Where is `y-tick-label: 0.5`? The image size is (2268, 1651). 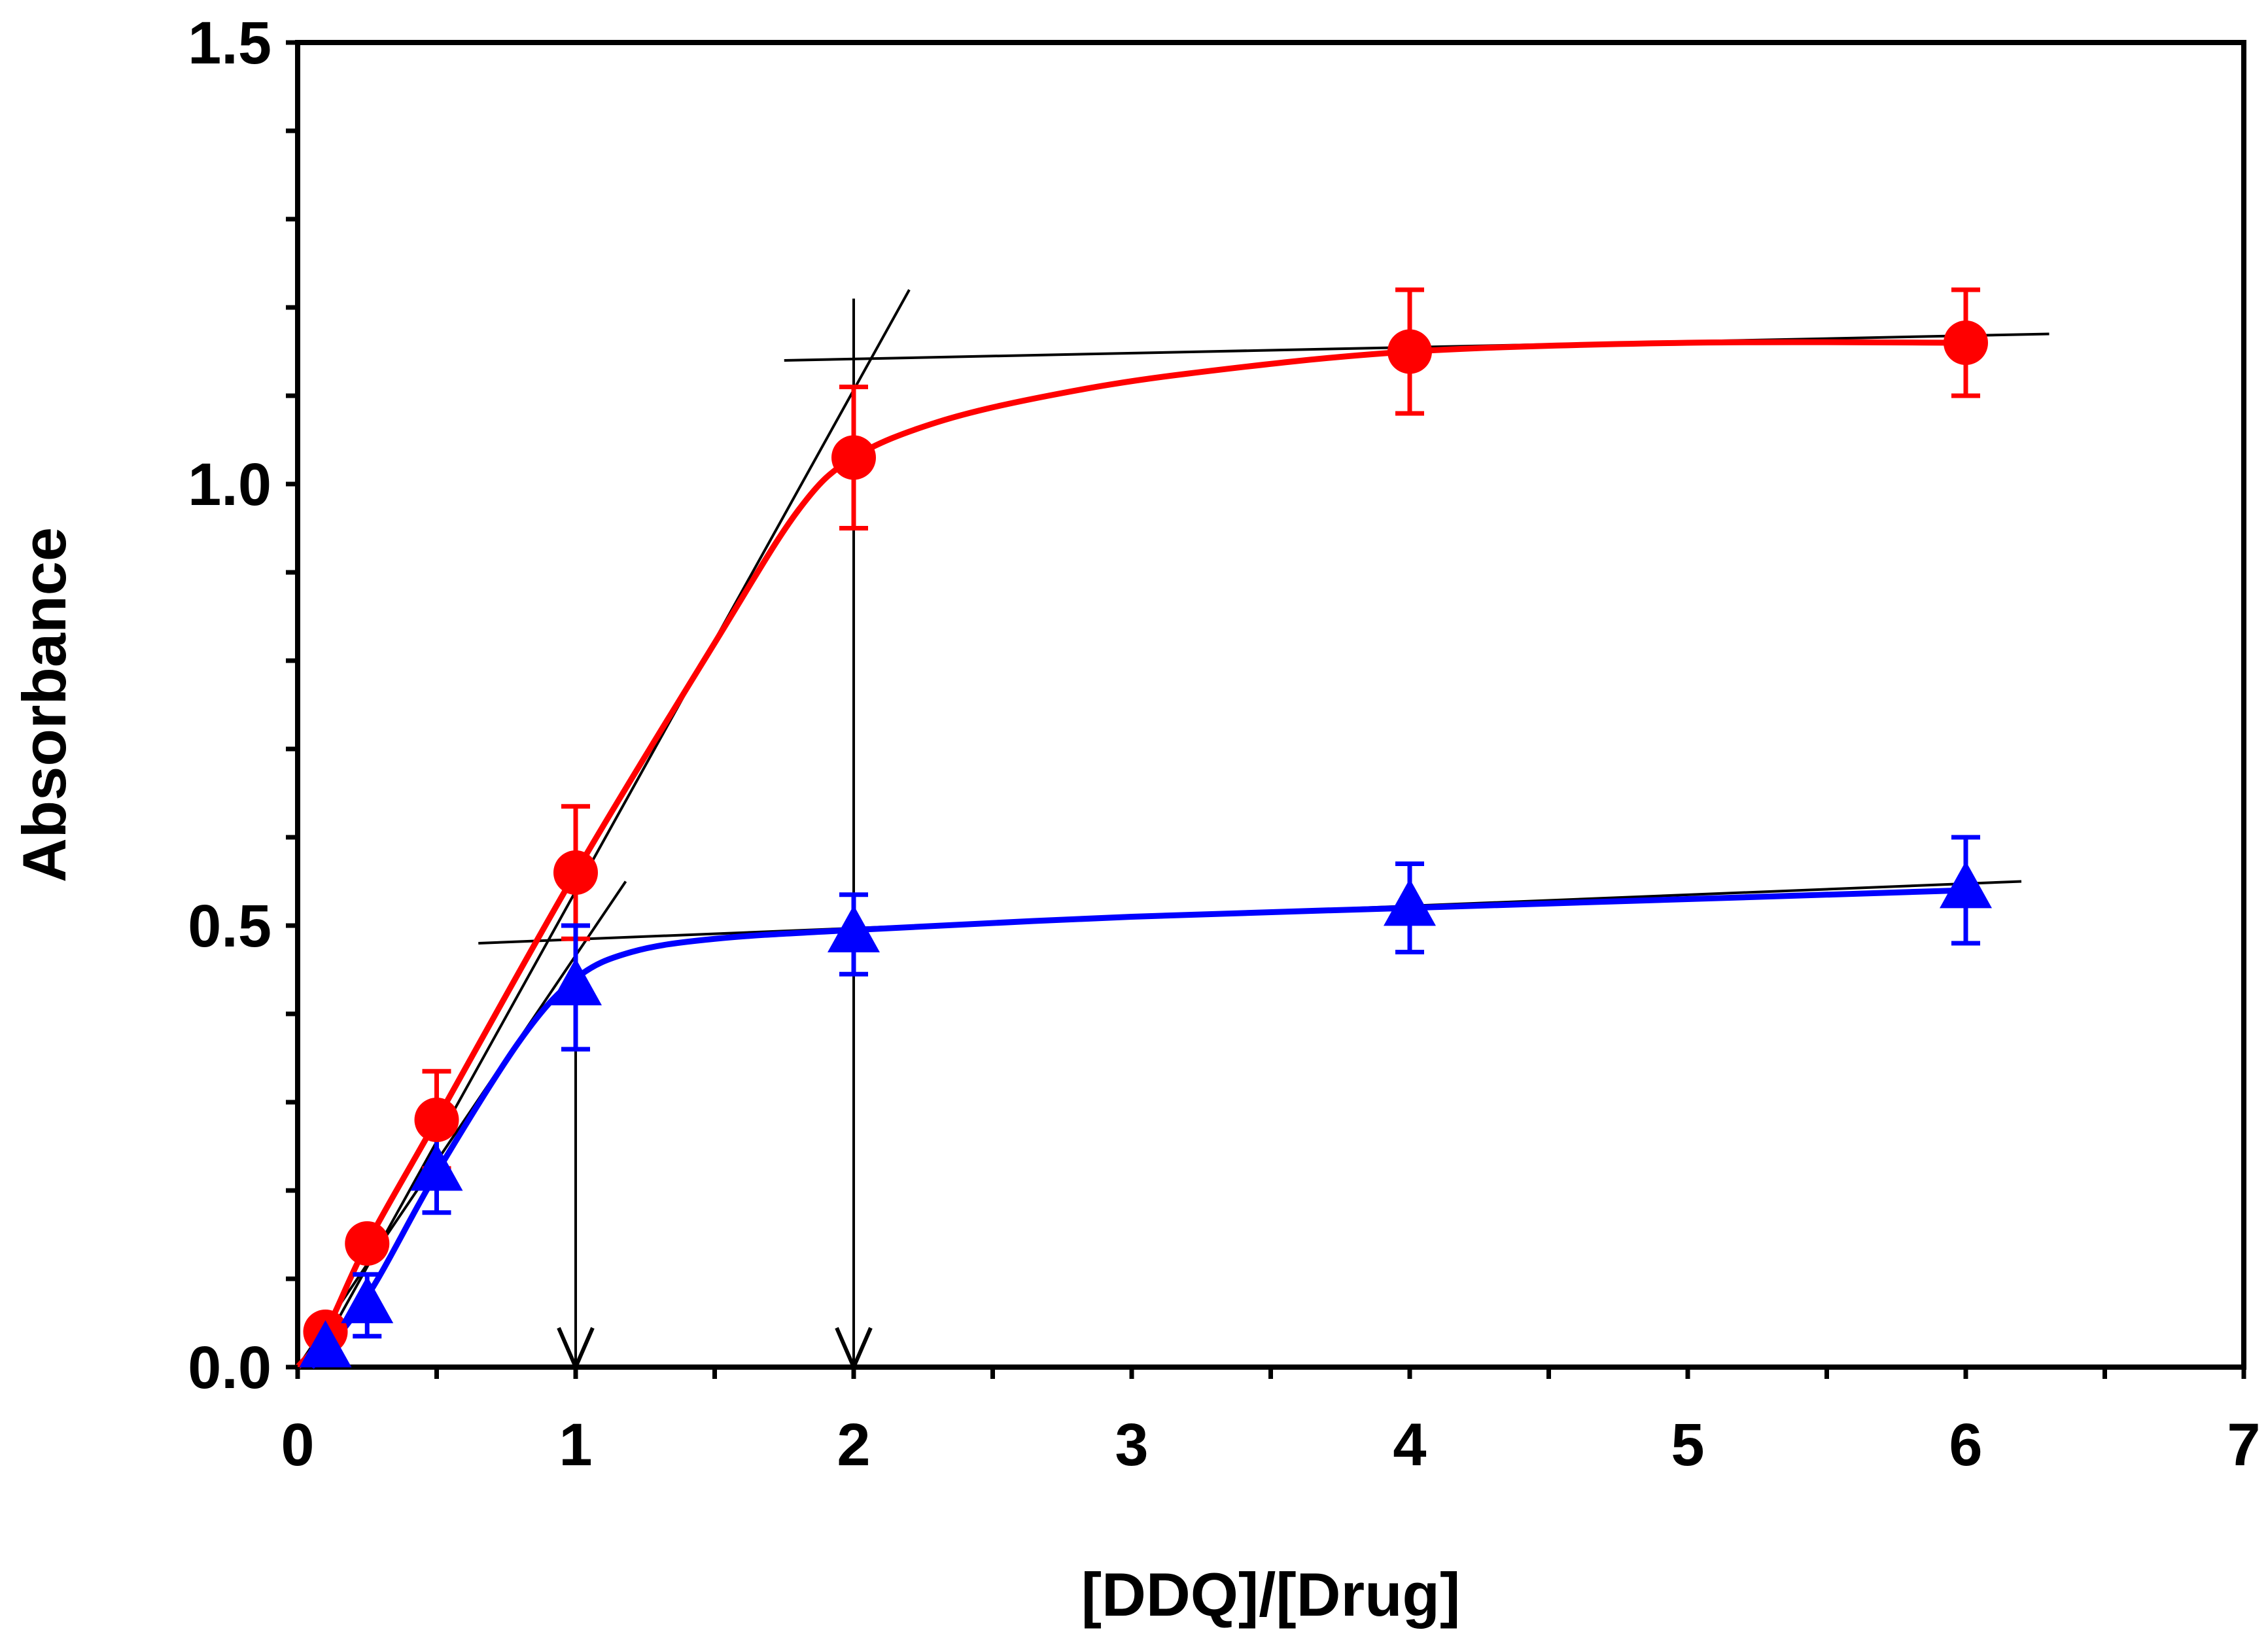 y-tick-label: 0.5 is located at coordinates (229, 926).